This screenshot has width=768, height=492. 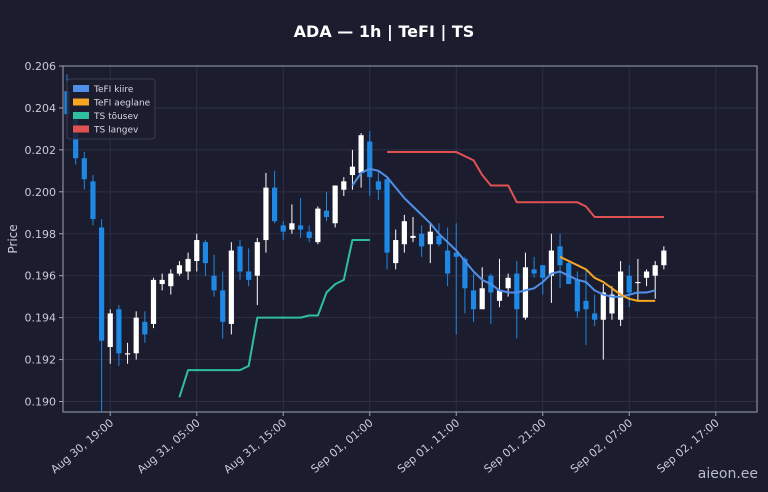 I want to click on x-tick-label: Aug 31, 05:00, so click(x=169, y=446).